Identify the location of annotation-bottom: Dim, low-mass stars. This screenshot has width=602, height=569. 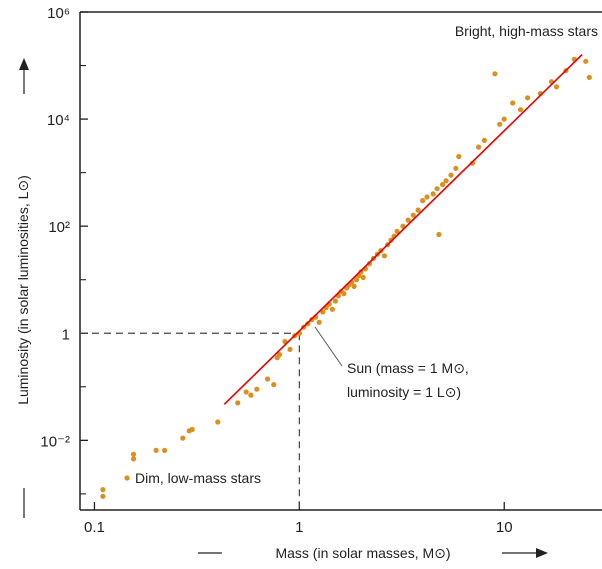
(198, 478).